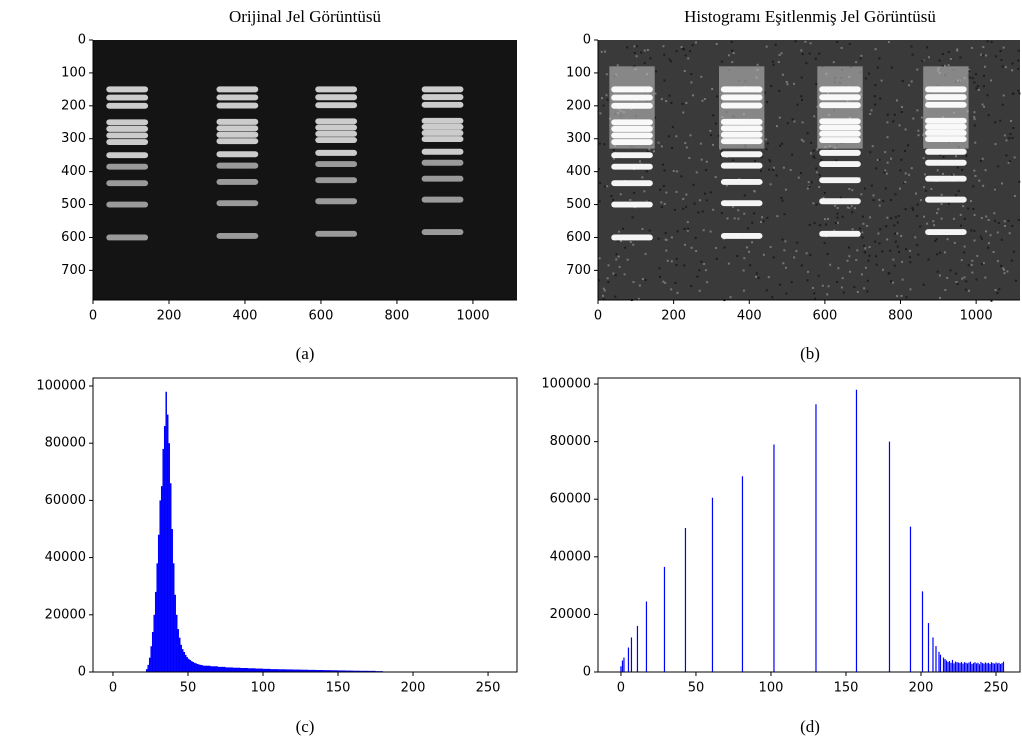  What do you see at coordinates (578, 237) in the screenshot?
I see `y-tick-label: 600` at bounding box center [578, 237].